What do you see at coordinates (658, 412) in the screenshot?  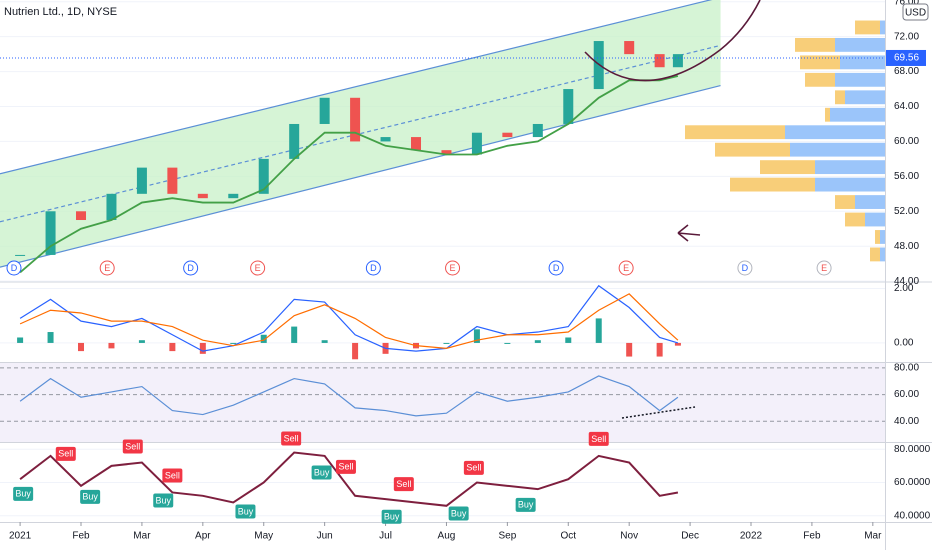 I see `drawn-trendline` at bounding box center [658, 412].